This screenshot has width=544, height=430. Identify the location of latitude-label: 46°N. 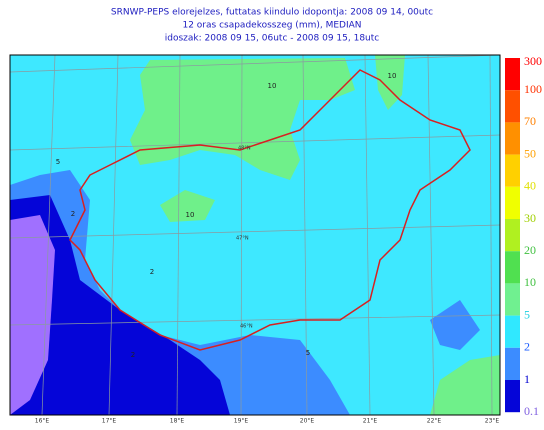
(246, 327).